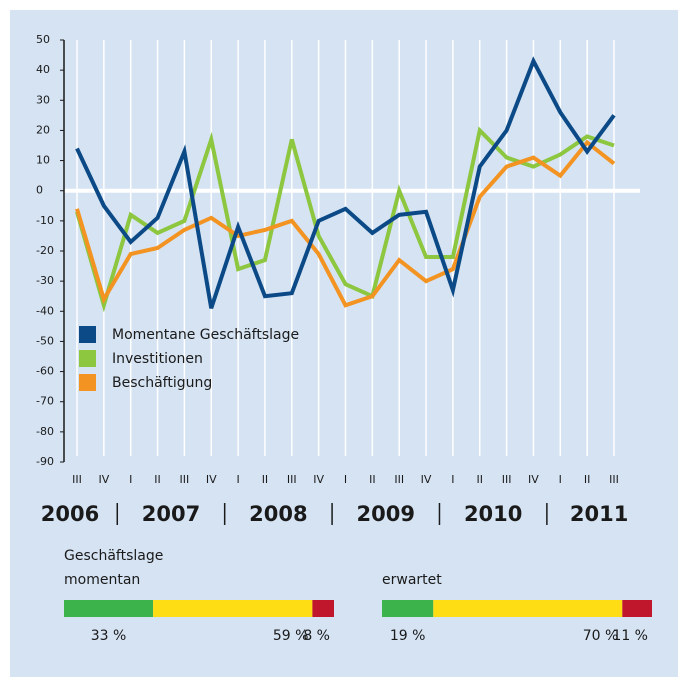  What do you see at coordinates (412, 580) in the screenshot?
I see `bar-category: erwartet` at bounding box center [412, 580].